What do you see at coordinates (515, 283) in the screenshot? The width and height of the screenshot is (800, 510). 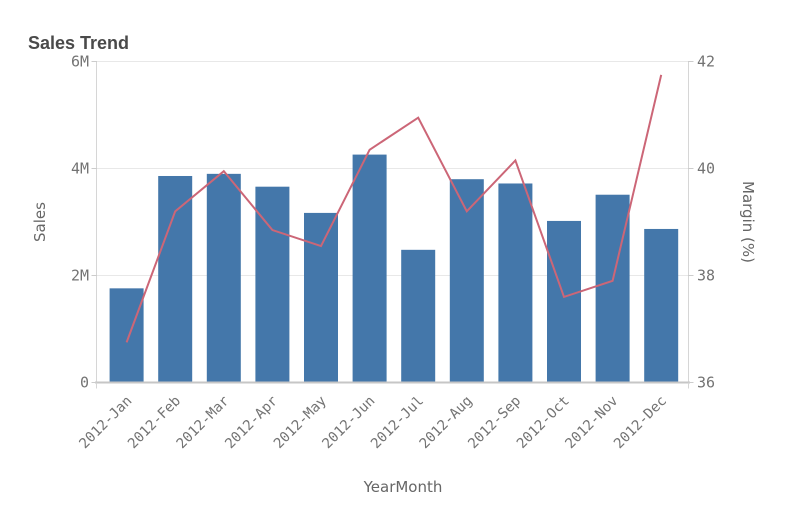 I see `sales-bar-2012-Sep` at bounding box center [515, 283].